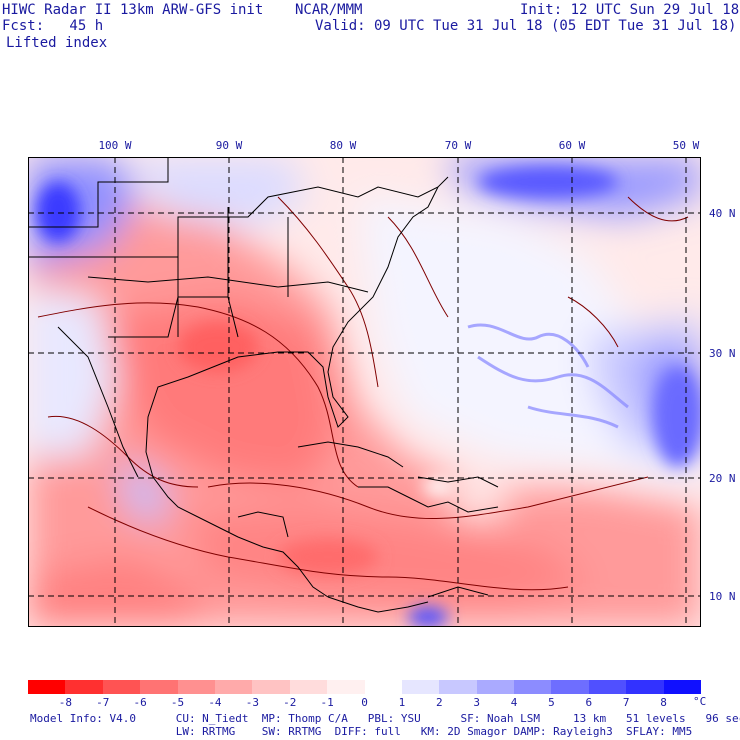  I want to click on colorbar-tick-label: 3, so click(476, 702).